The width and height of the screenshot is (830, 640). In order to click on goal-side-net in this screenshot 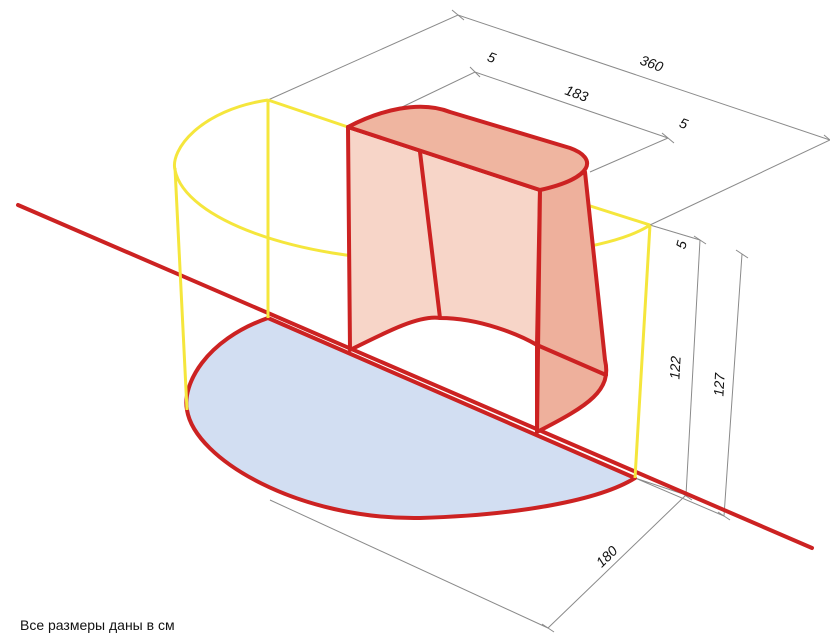, I will do `click(572, 302)`.